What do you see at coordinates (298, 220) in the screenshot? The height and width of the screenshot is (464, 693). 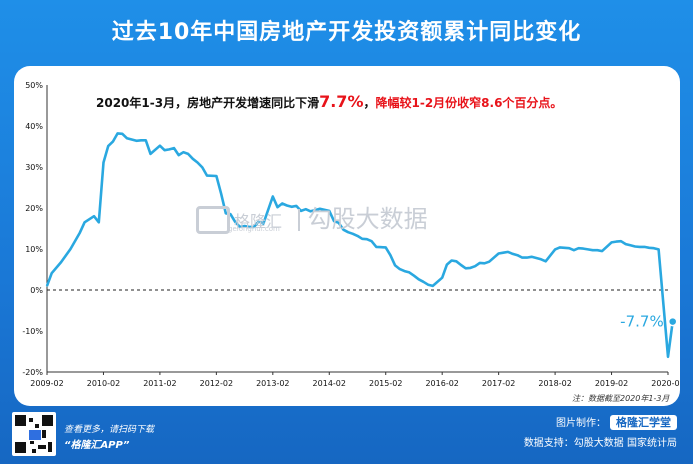 I see `watermark-divider` at bounding box center [298, 220].